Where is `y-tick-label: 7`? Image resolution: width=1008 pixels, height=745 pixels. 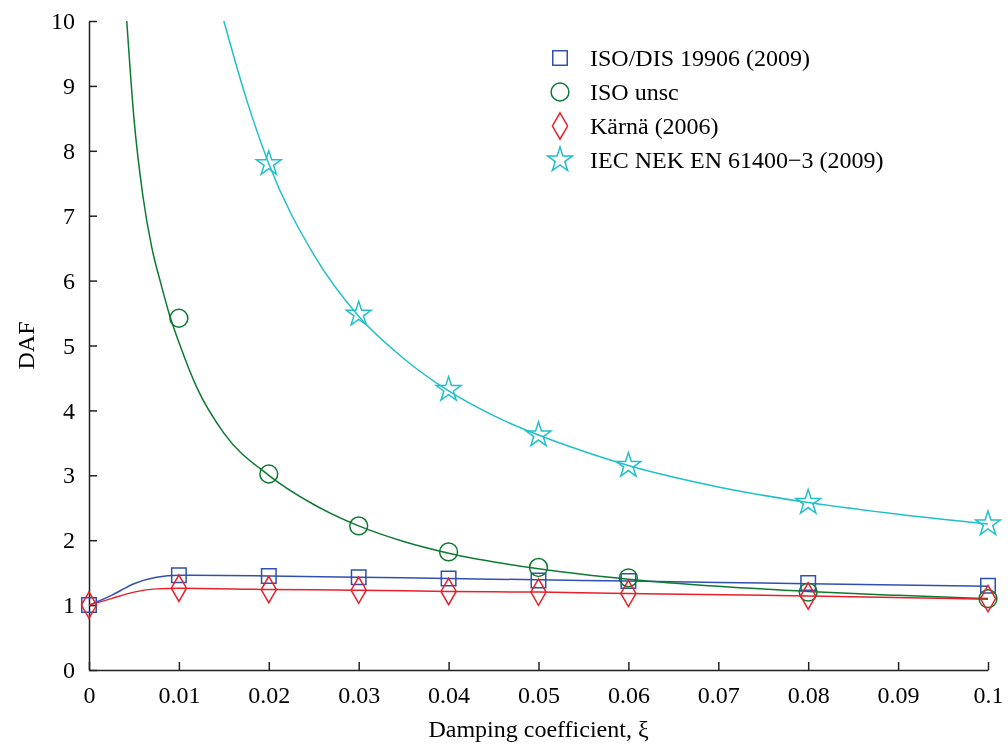
y-tick-label: 7 is located at coordinates (69, 215).